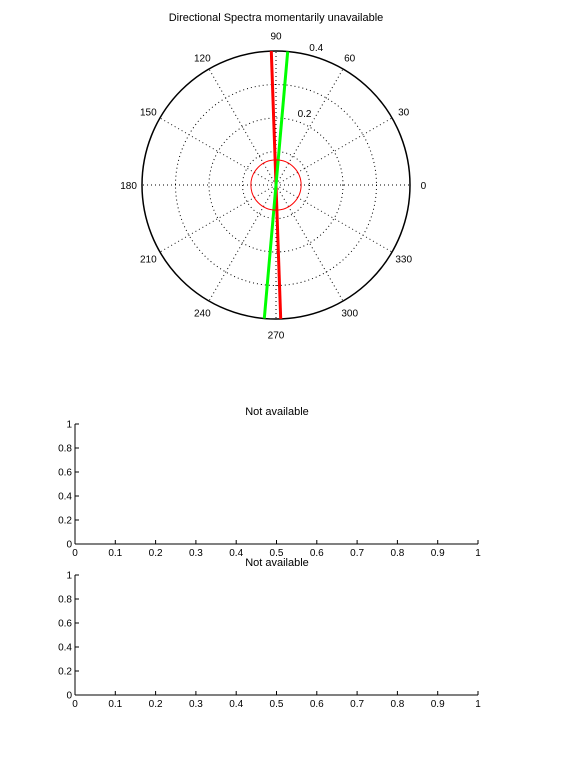  What do you see at coordinates (305, 114) in the screenshot?
I see `polar-radial-label-0: 0.2` at bounding box center [305, 114].